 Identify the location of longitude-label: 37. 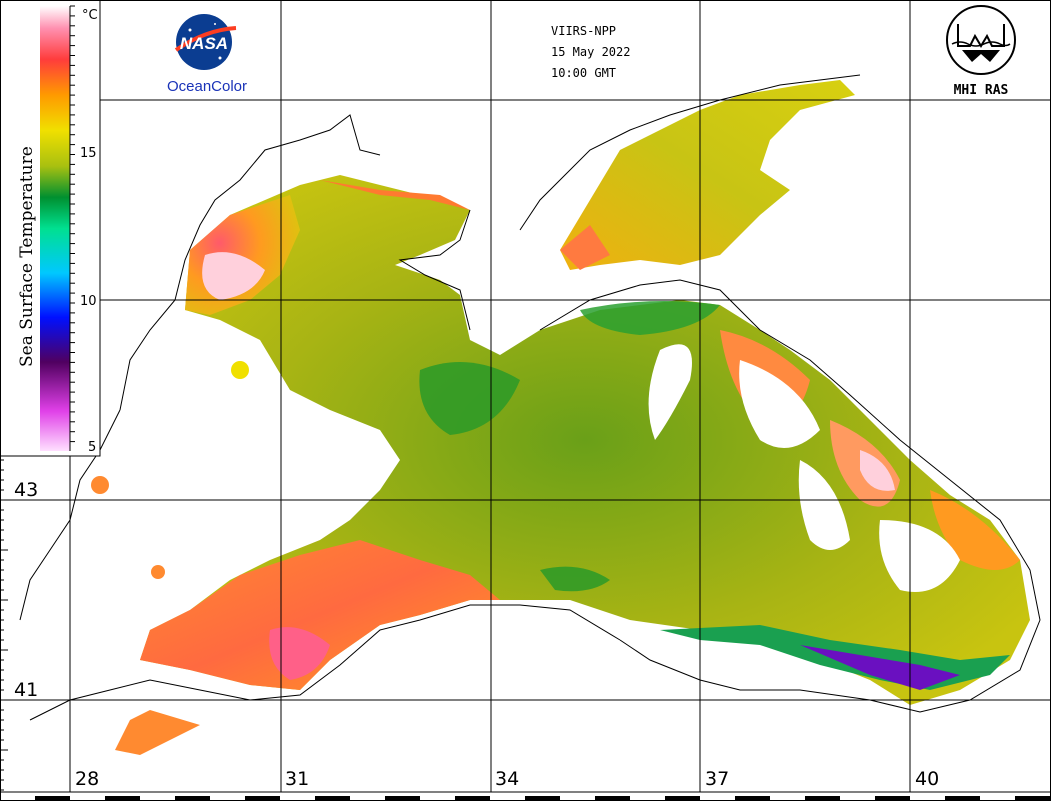
(717, 779).